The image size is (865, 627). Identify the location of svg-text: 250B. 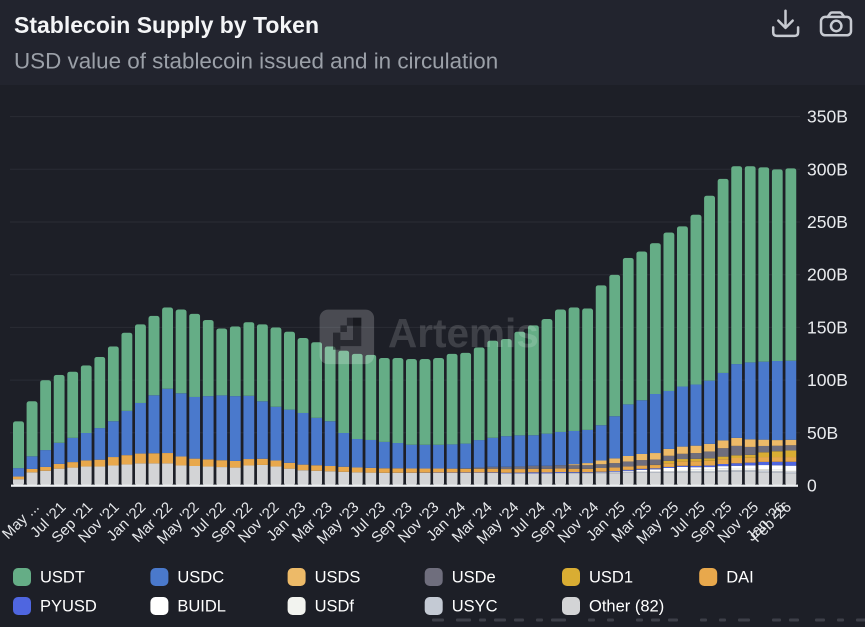
(827, 222).